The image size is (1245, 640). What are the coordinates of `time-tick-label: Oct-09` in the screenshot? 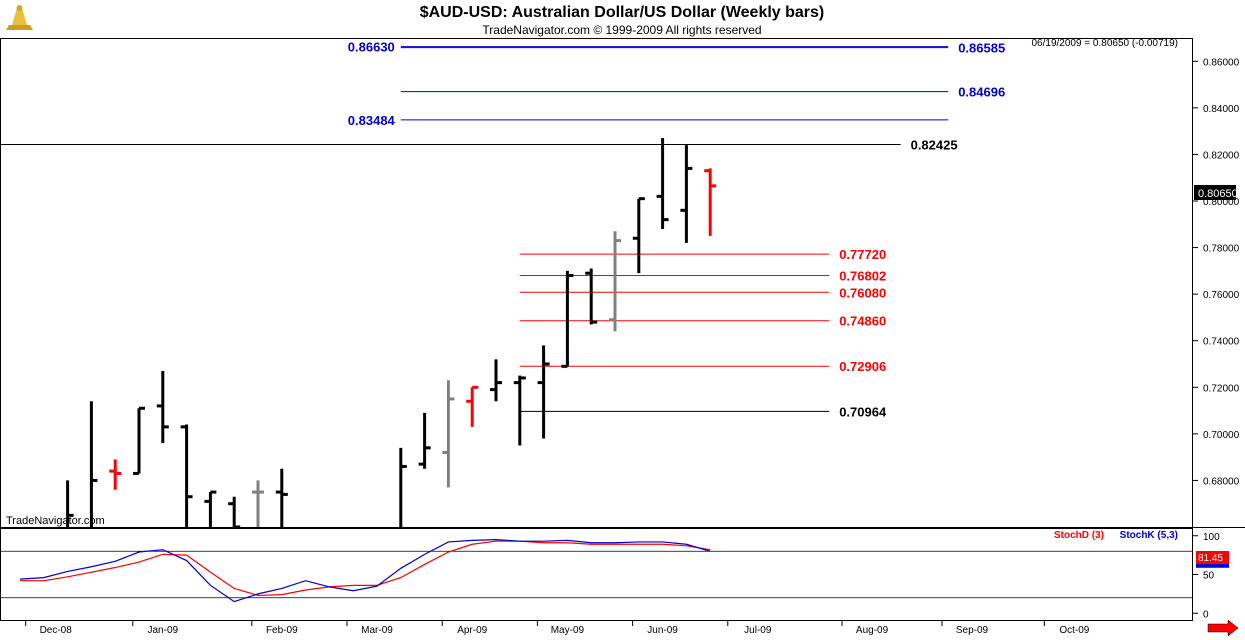 It's located at (1074, 630).